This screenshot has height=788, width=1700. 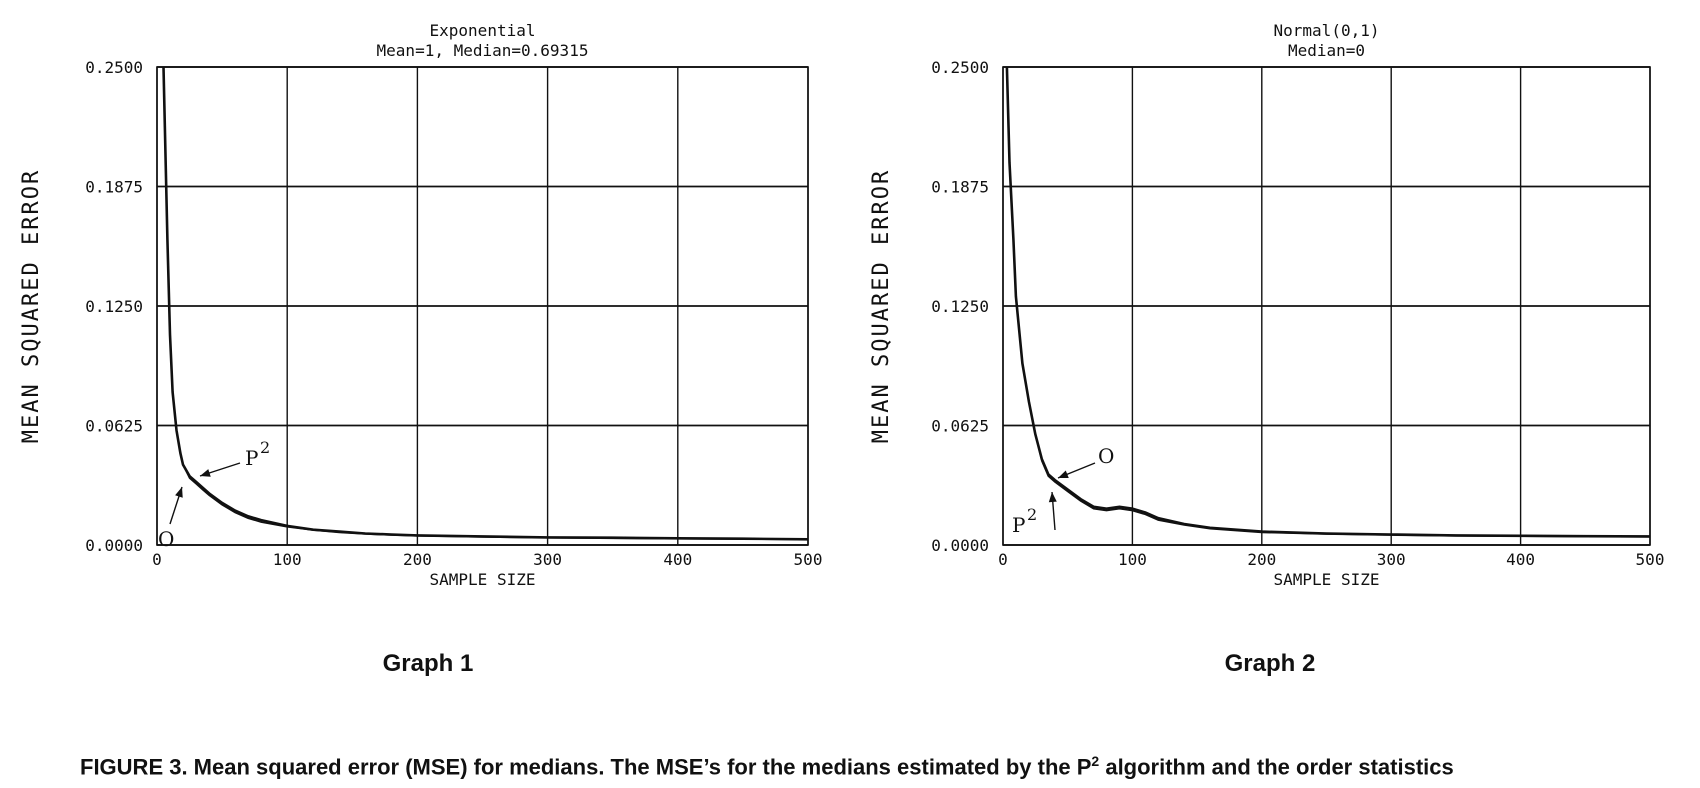 What do you see at coordinates (960, 545) in the screenshot?
I see `chart-2-ytick-label: 0.0000` at bounding box center [960, 545].